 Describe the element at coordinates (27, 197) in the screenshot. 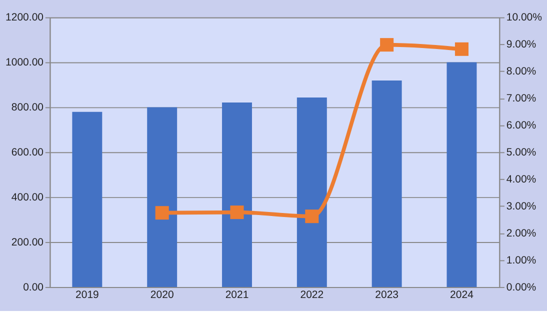

I see `y-tick-label: 400.00` at that location.